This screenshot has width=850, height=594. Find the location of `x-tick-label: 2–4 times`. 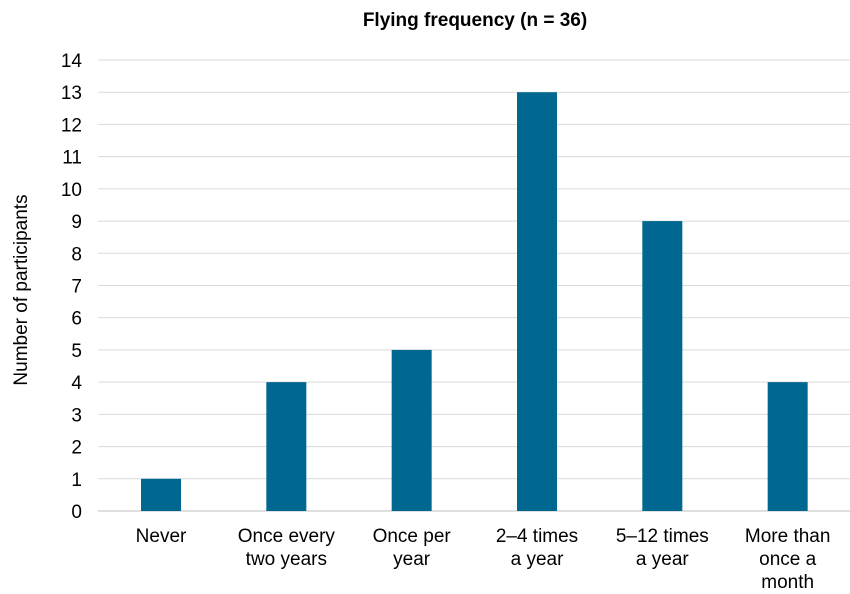

x-tick-label: 2–4 times is located at coordinates (537, 536).